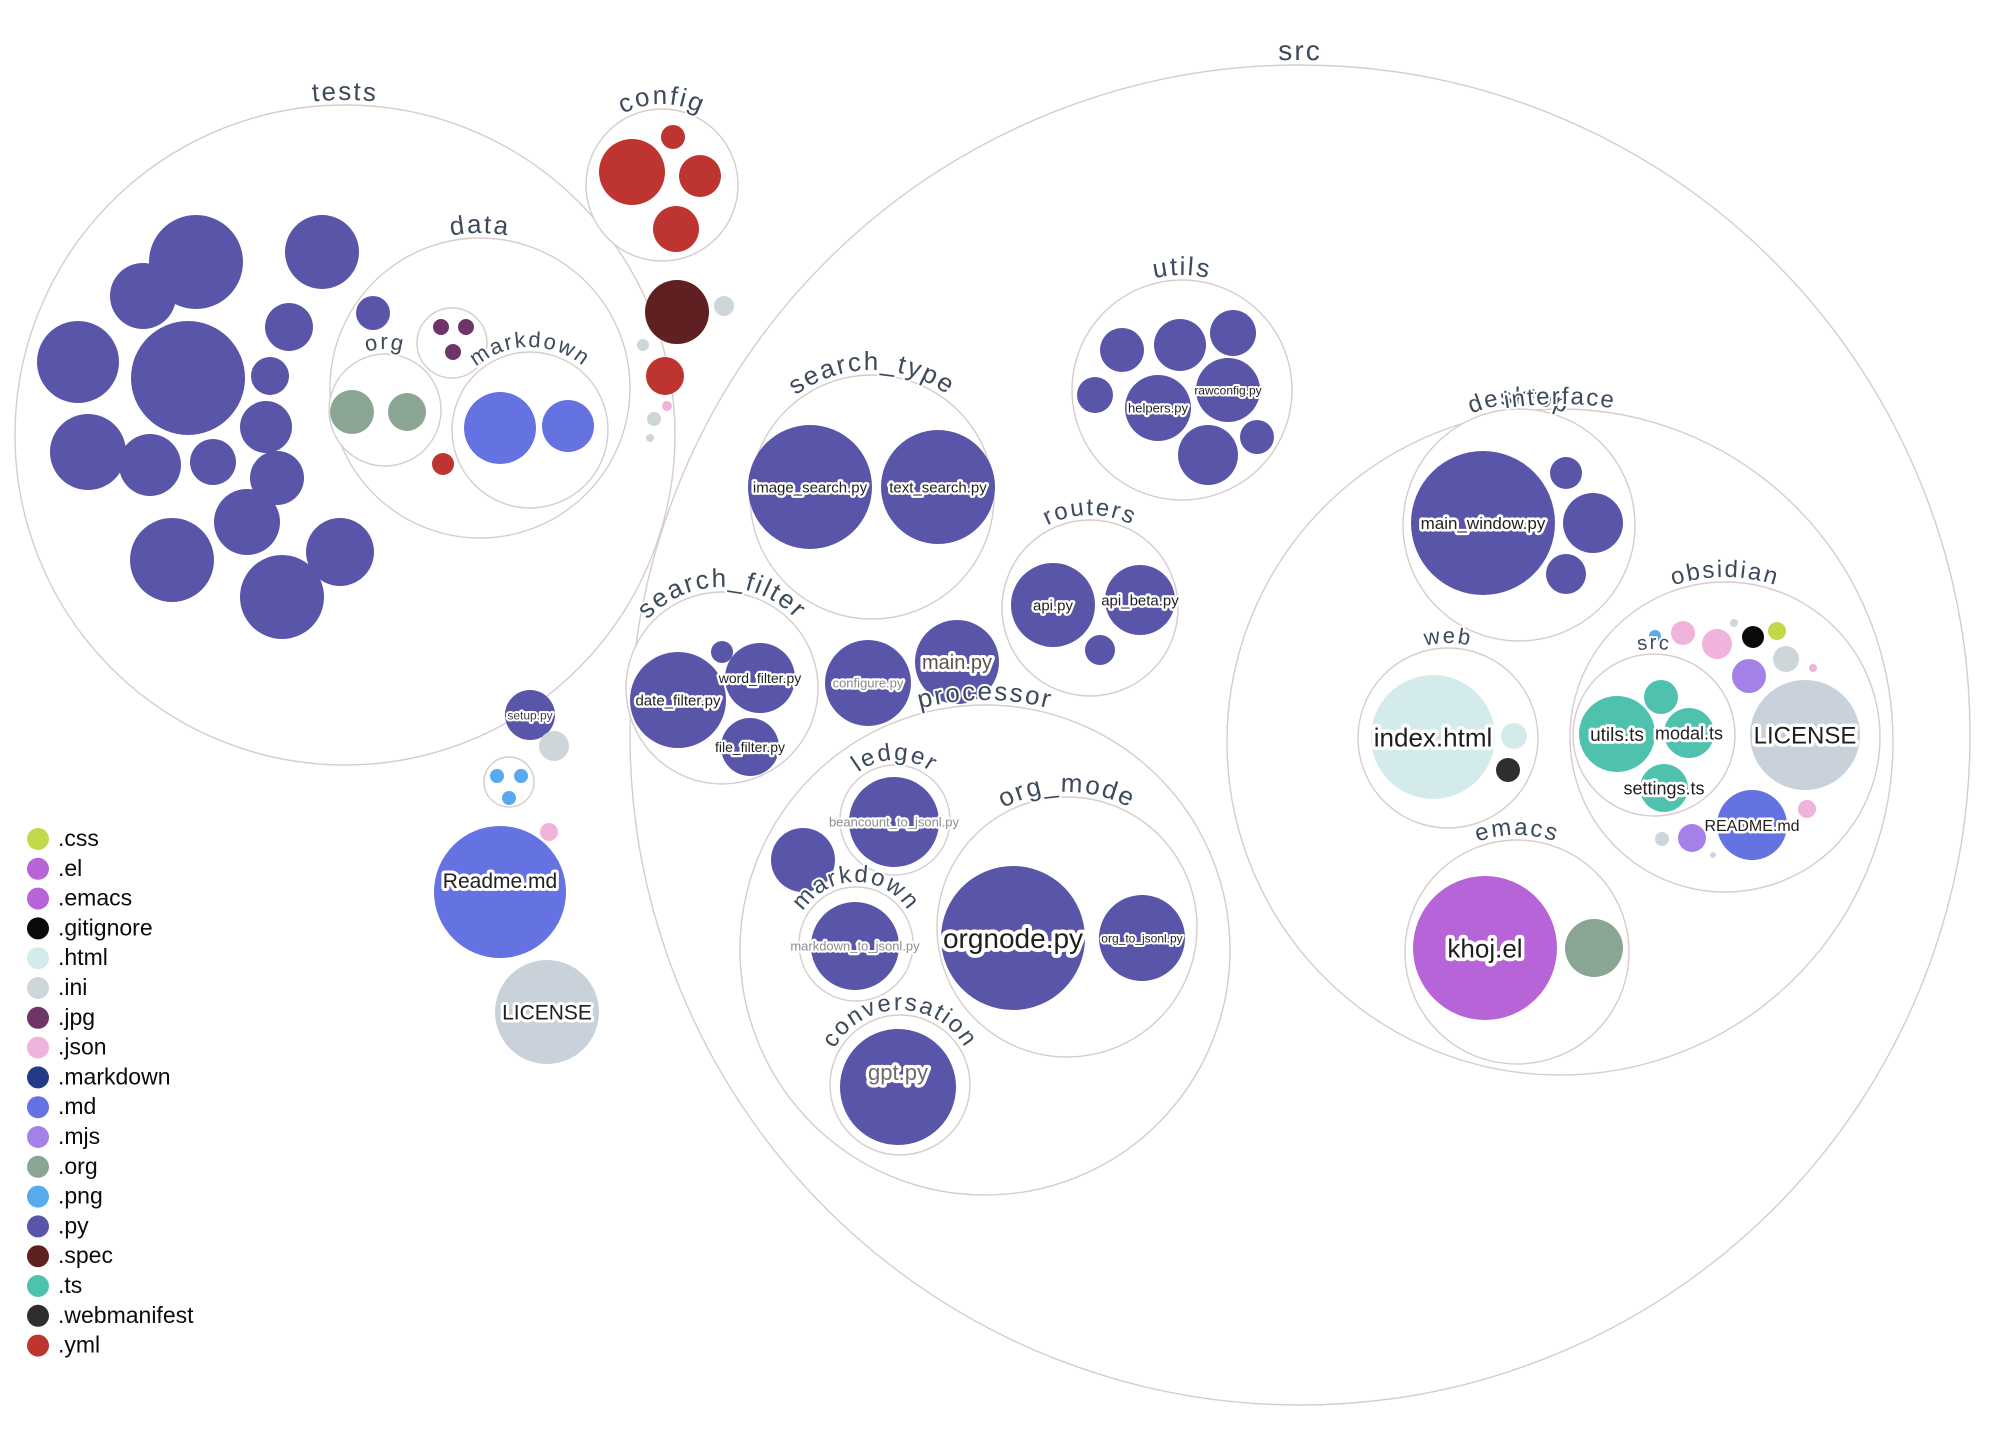 The image size is (1995, 1451). What do you see at coordinates (1664, 788) in the screenshot?
I see `file-circle-settings.ts` at bounding box center [1664, 788].